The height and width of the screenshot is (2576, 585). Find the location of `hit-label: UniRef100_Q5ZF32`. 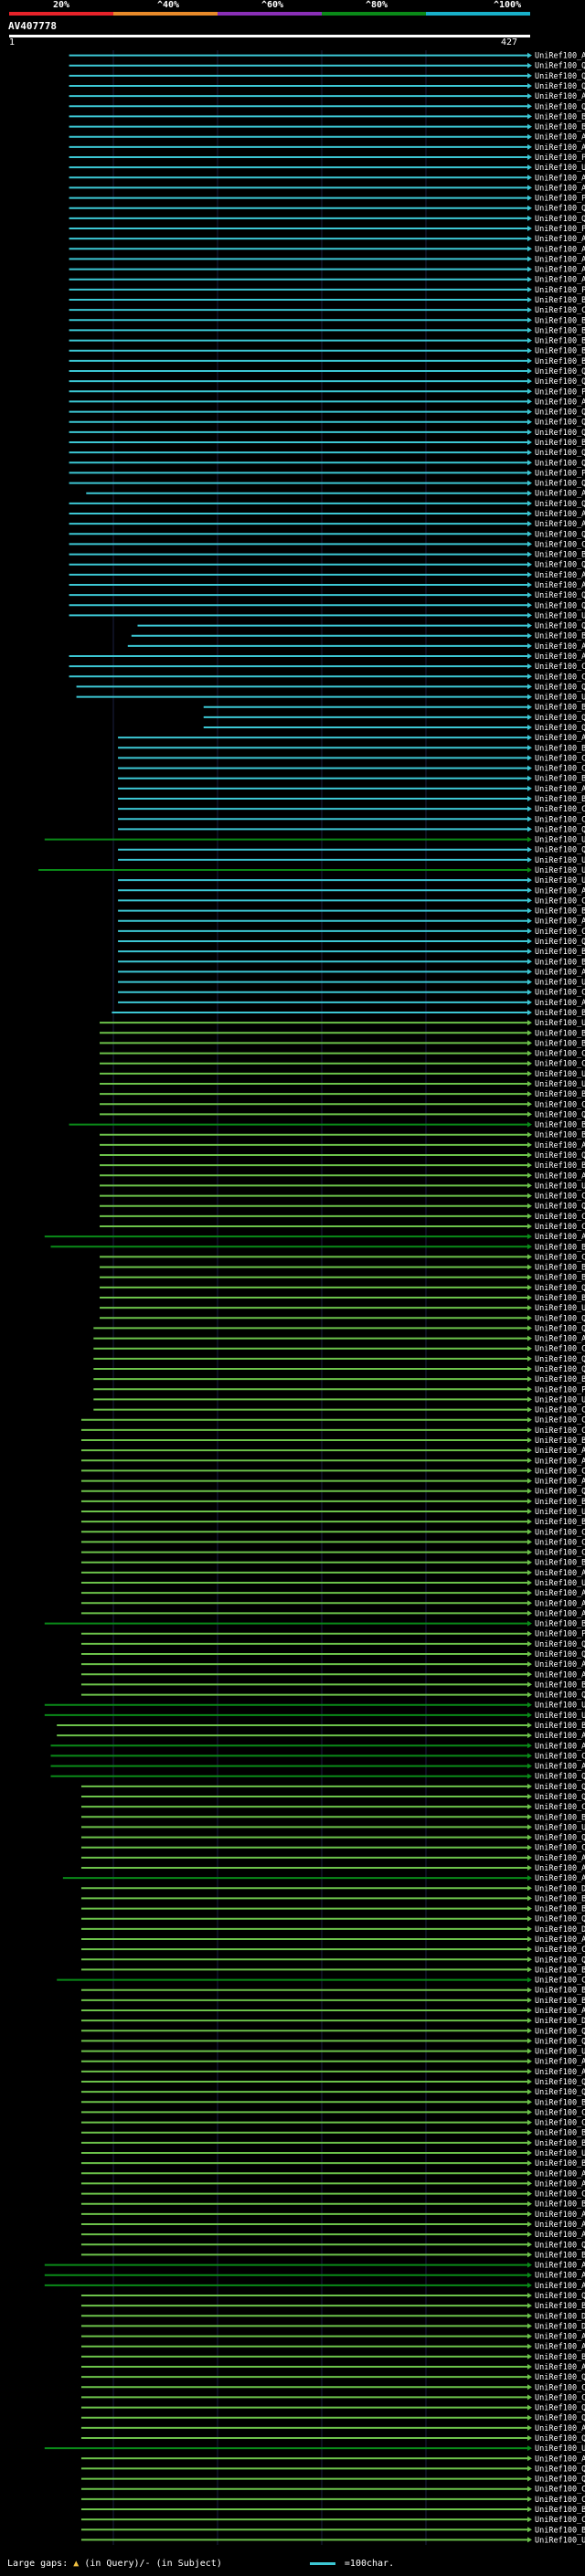

hit-label: UniRef100_Q5ZF32 is located at coordinates (560, 1359).